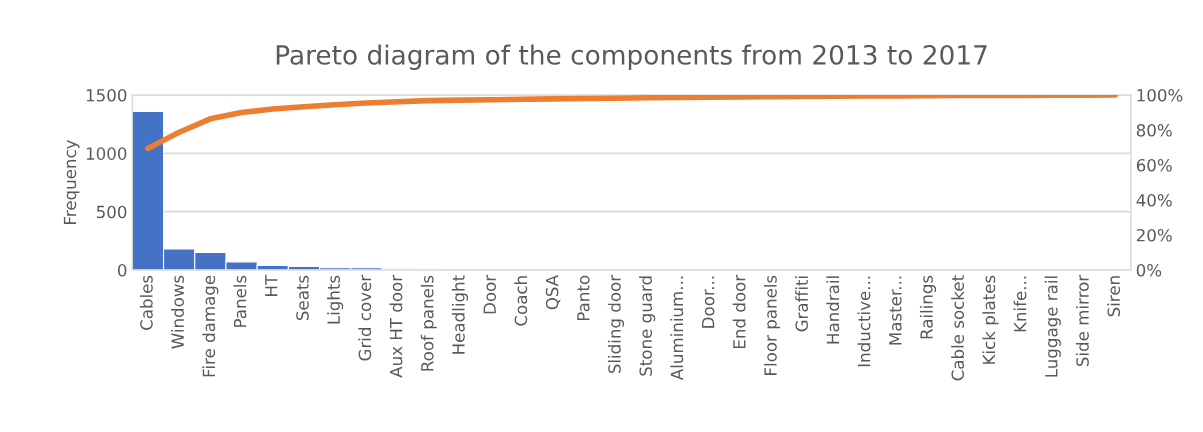 Image resolution: width=1203 pixels, height=432 pixels. Describe the element at coordinates (396, 326) in the screenshot. I see `x-tick-label: Aux HT door` at that location.